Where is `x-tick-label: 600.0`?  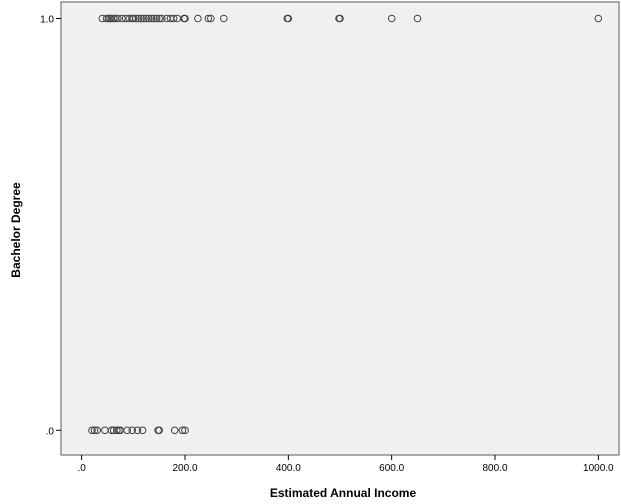 x-tick-label: 600.0 is located at coordinates (391, 468).